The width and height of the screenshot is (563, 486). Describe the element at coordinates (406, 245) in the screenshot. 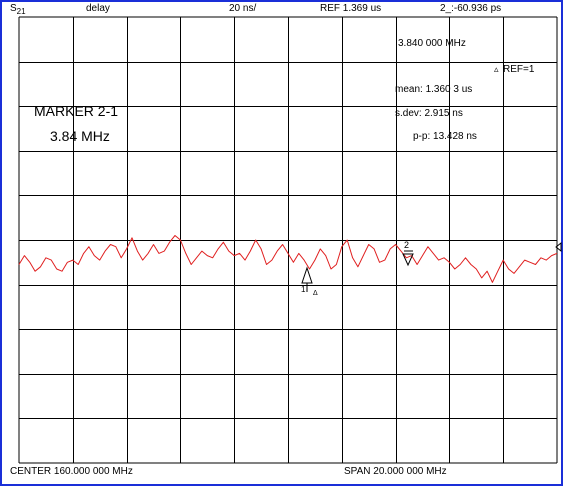

I see `marker-2-label: 2` at that location.